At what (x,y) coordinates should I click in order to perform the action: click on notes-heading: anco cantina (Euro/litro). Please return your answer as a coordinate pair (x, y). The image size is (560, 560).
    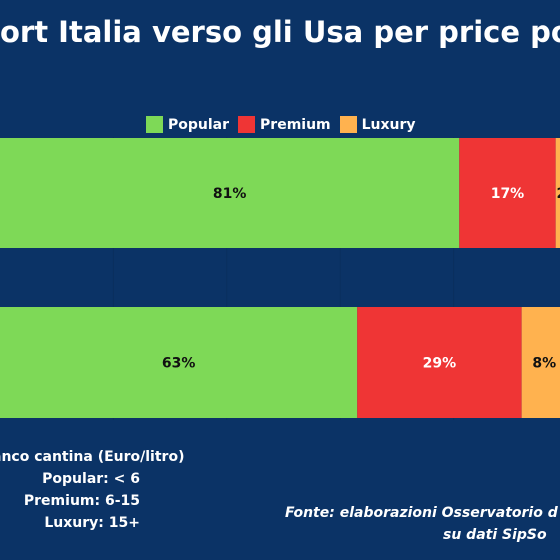
    Looking at the image, I should click on (92, 457).